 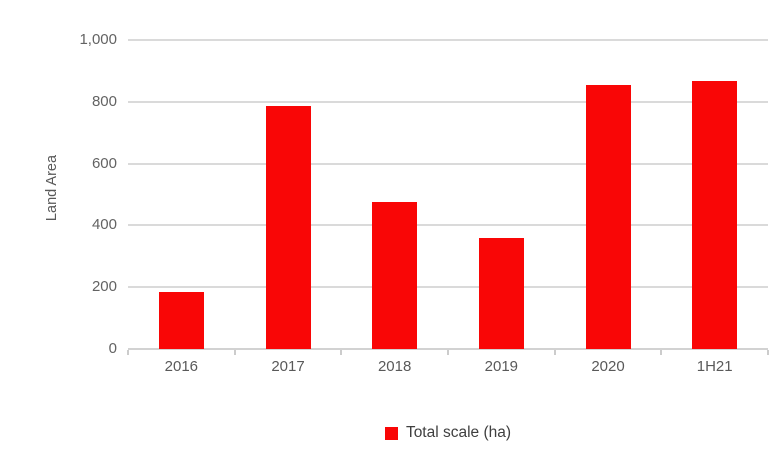 I want to click on bar-2019, so click(x=501, y=293).